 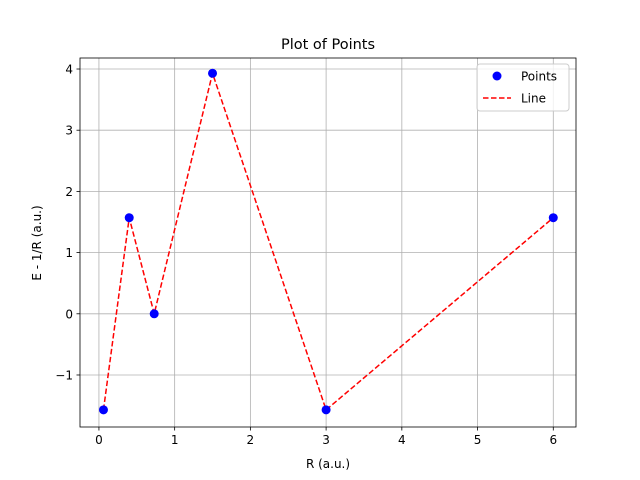 What do you see at coordinates (328, 464) in the screenshot?
I see `x-axis-label: R (a.u.)` at bounding box center [328, 464].